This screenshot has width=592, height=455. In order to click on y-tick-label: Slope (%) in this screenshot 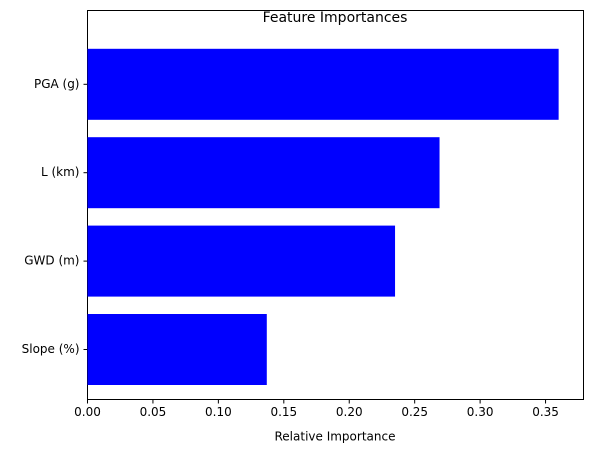, I will do `click(51, 349)`.